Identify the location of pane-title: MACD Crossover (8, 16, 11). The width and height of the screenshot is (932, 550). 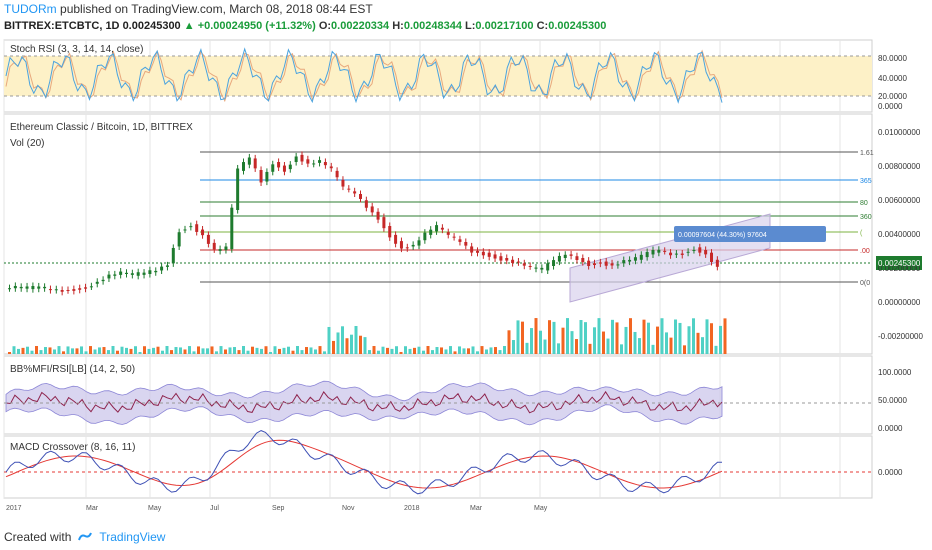
(72, 447).